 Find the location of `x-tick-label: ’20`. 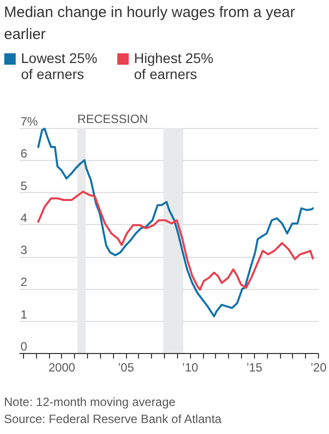

x-tick-label: ’20 is located at coordinates (318, 367).